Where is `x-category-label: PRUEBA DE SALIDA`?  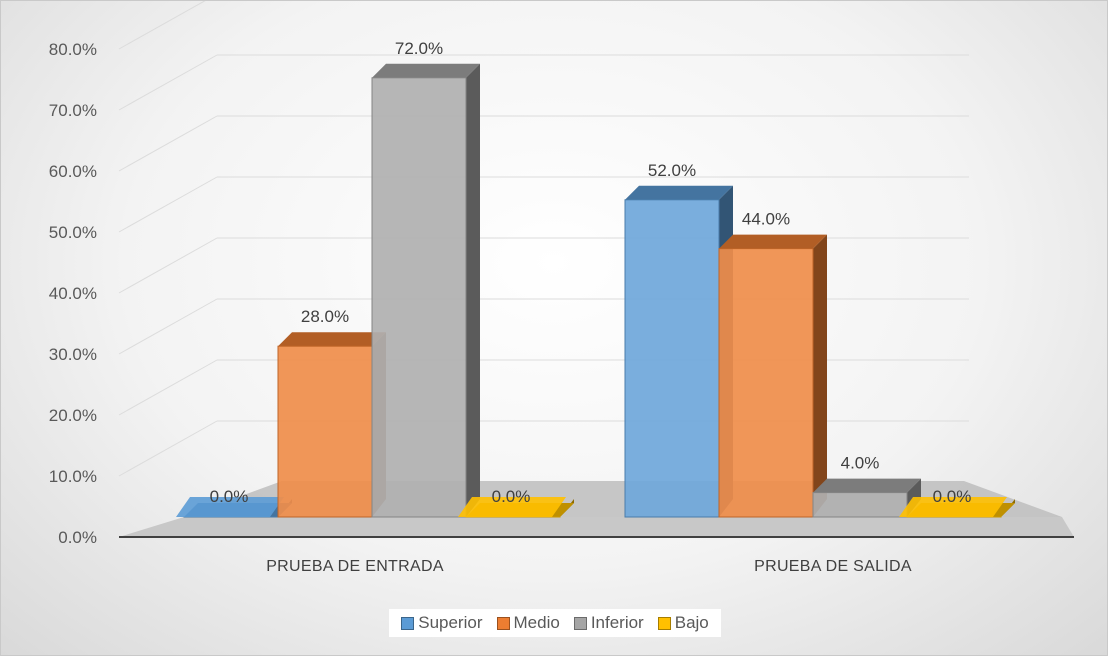
x-category-label: PRUEBA DE SALIDA is located at coordinates (833, 566).